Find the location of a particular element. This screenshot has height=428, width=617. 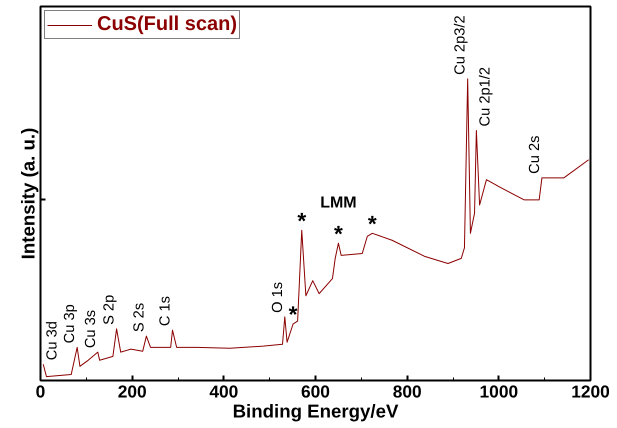

x-tick-label: 800 is located at coordinates (407, 392).